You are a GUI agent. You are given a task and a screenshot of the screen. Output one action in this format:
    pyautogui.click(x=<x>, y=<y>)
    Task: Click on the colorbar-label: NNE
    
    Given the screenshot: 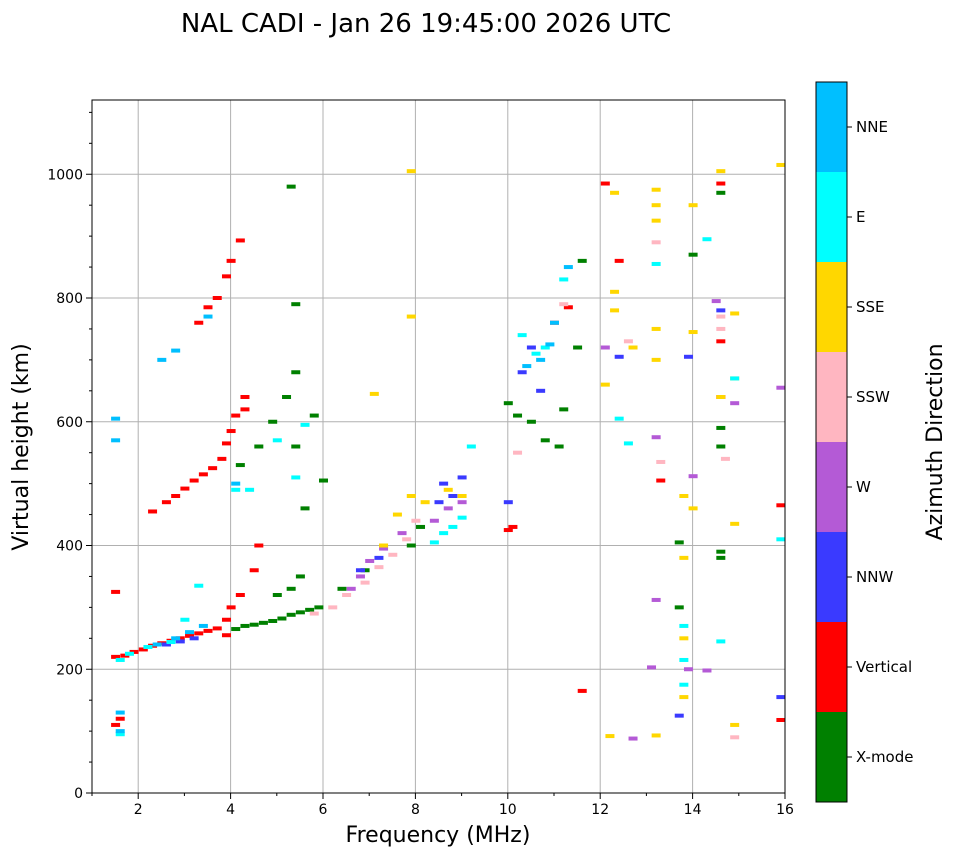 What is the action you would take?
    pyautogui.click(x=872, y=127)
    